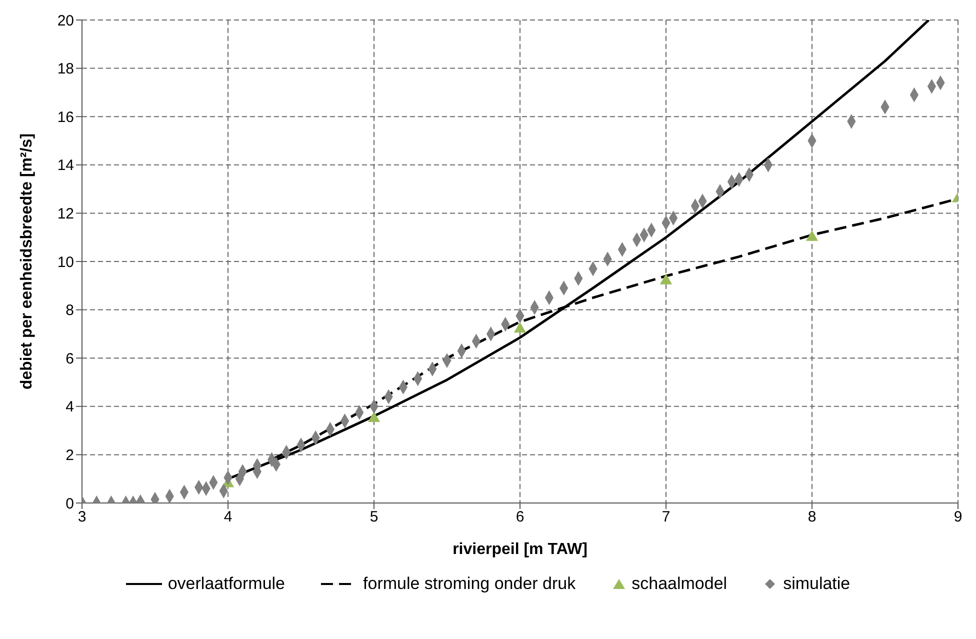  What do you see at coordinates (70, 407) in the screenshot?
I see `y-tick-label: 4` at bounding box center [70, 407].